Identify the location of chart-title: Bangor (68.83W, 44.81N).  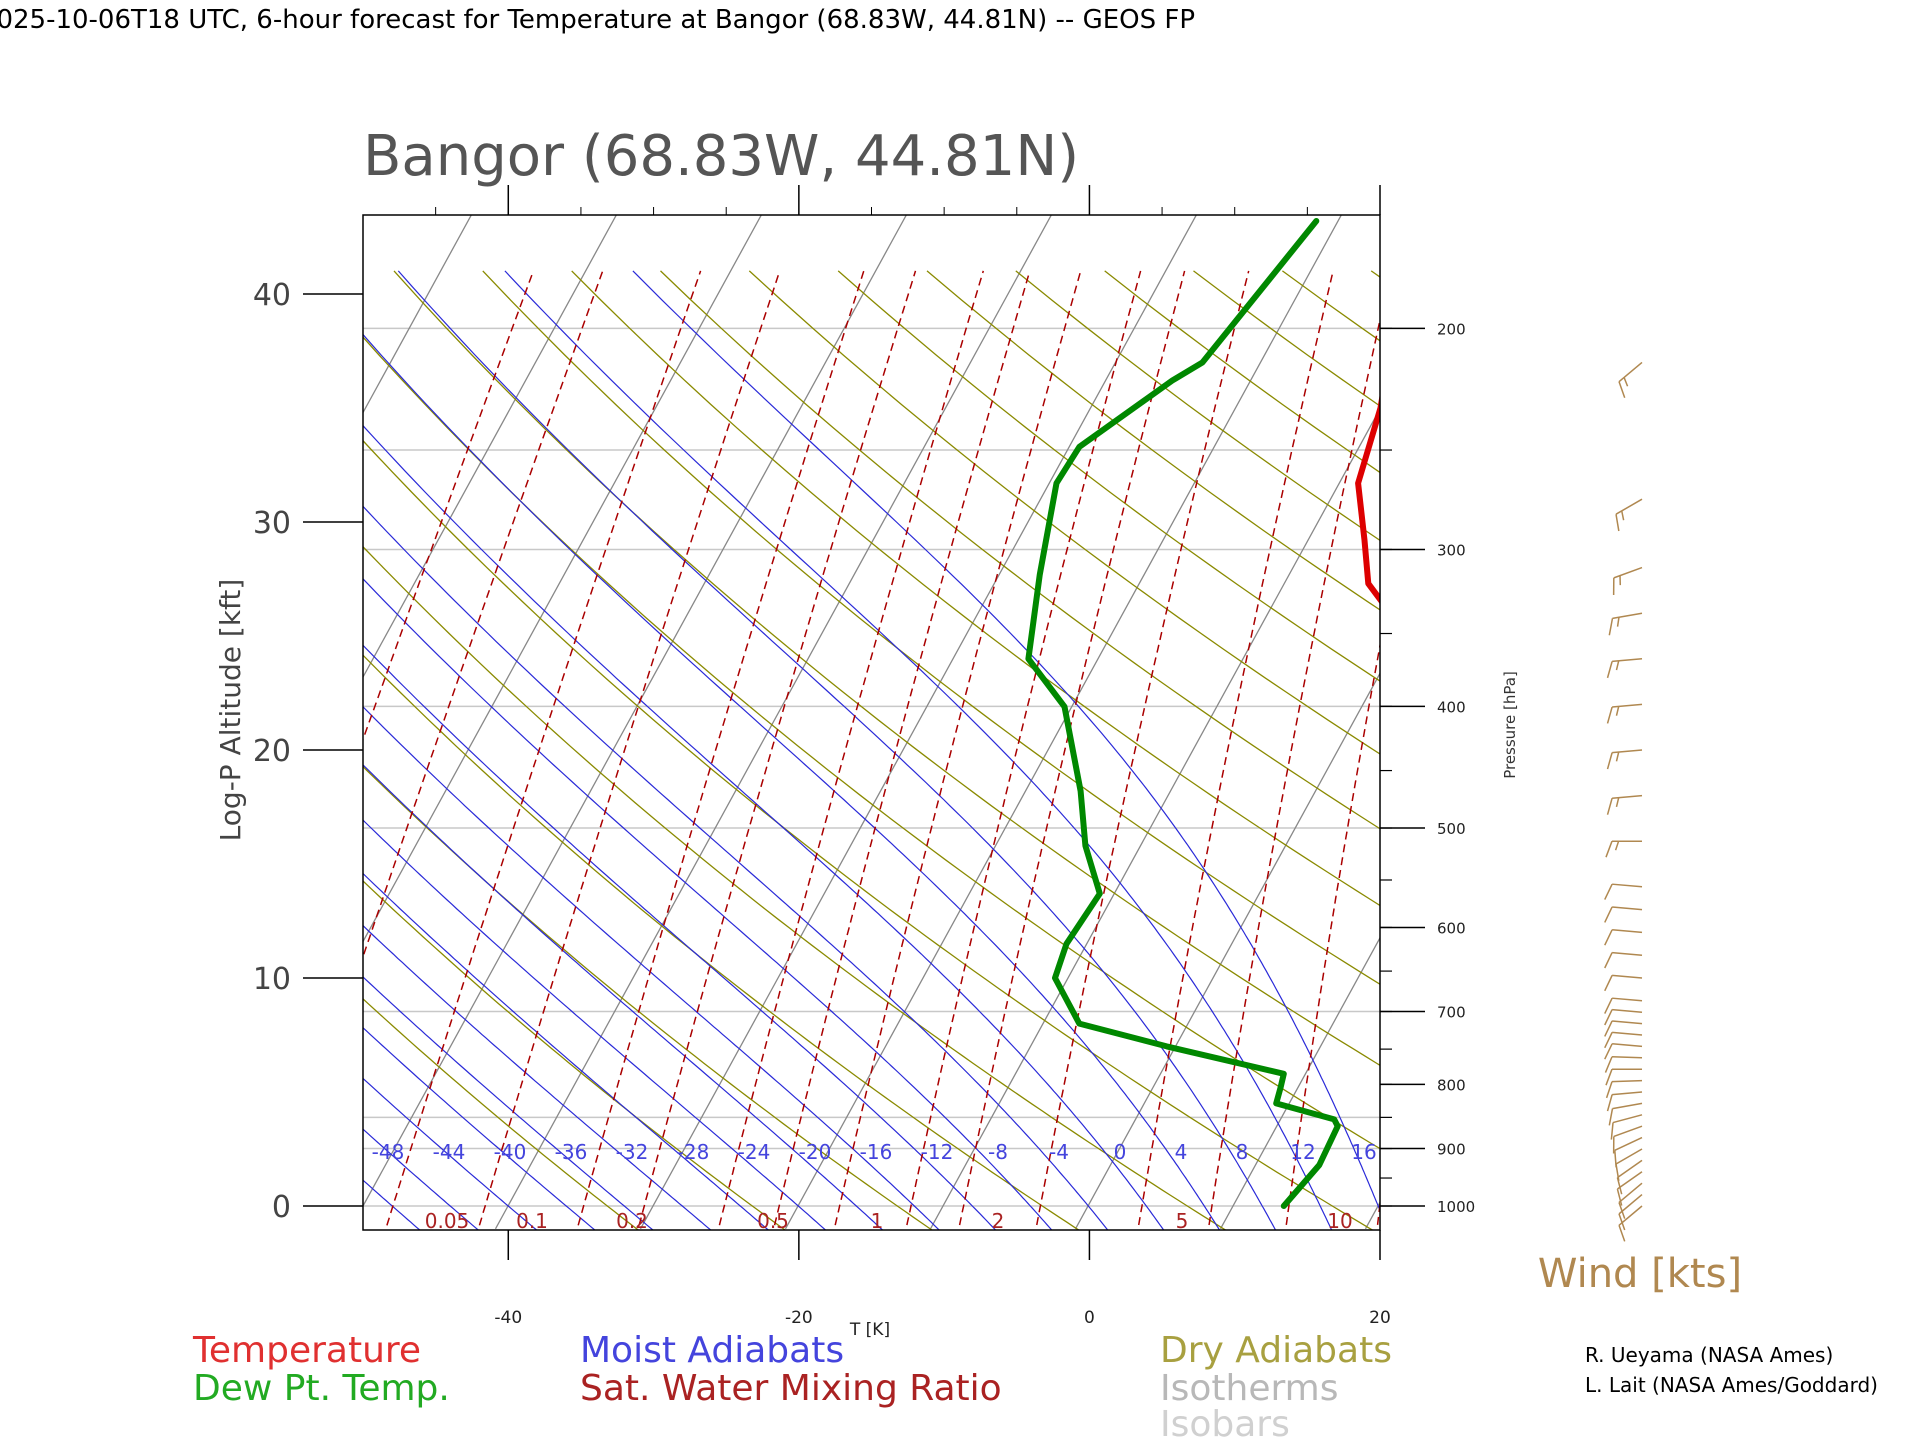
(721, 156).